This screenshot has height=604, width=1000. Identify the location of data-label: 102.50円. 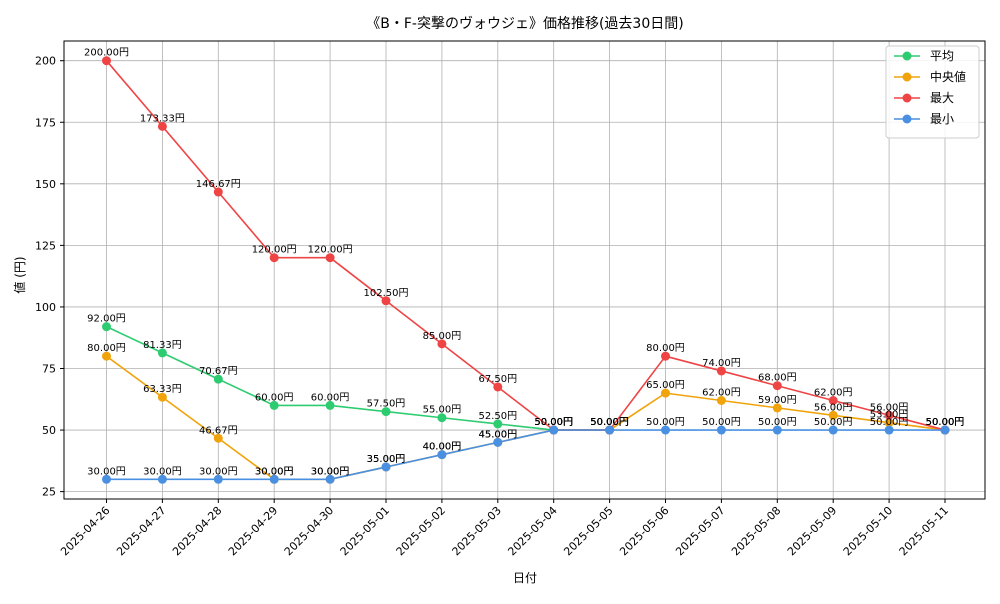
(386, 293).